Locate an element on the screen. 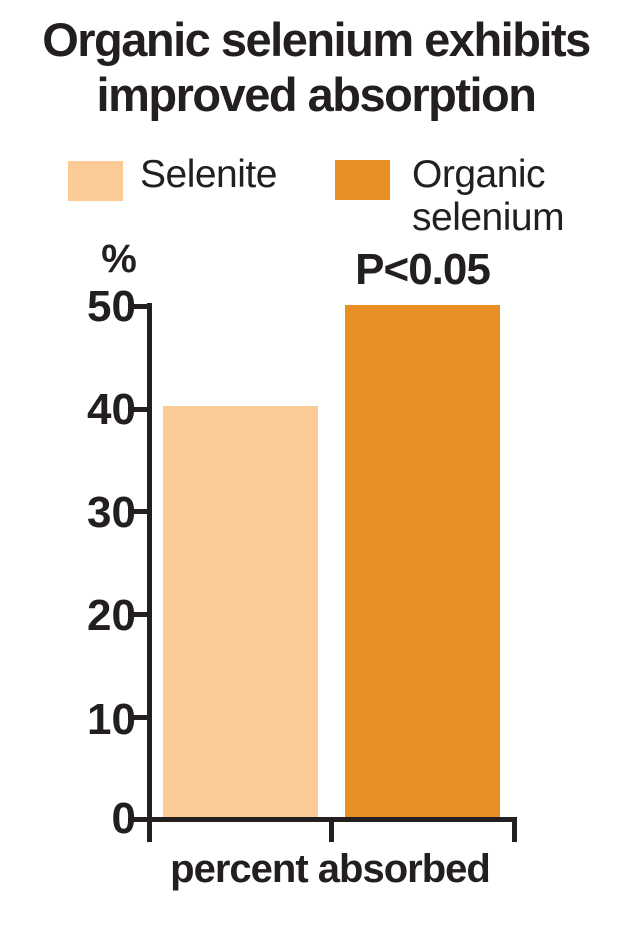 Image resolution: width=632 pixels, height=936 pixels. x-tick-mark-right is located at coordinates (514, 829).